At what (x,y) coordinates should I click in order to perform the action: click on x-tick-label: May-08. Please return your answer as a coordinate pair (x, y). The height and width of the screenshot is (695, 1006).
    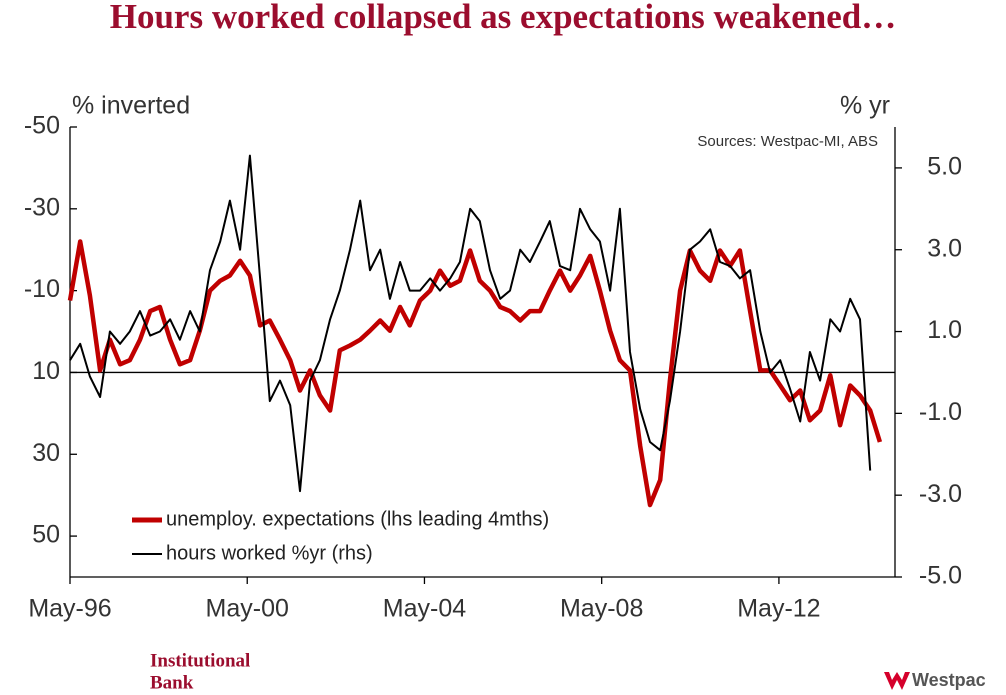
    Looking at the image, I should click on (601, 609).